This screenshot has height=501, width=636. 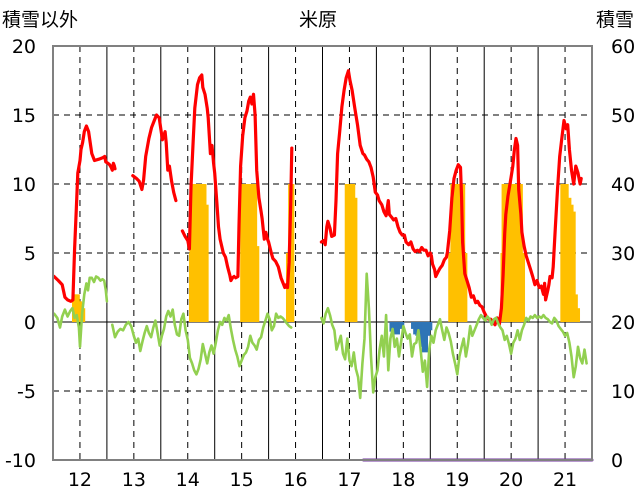 I want to click on y-right-tick-label: 50, so click(x=623, y=116).